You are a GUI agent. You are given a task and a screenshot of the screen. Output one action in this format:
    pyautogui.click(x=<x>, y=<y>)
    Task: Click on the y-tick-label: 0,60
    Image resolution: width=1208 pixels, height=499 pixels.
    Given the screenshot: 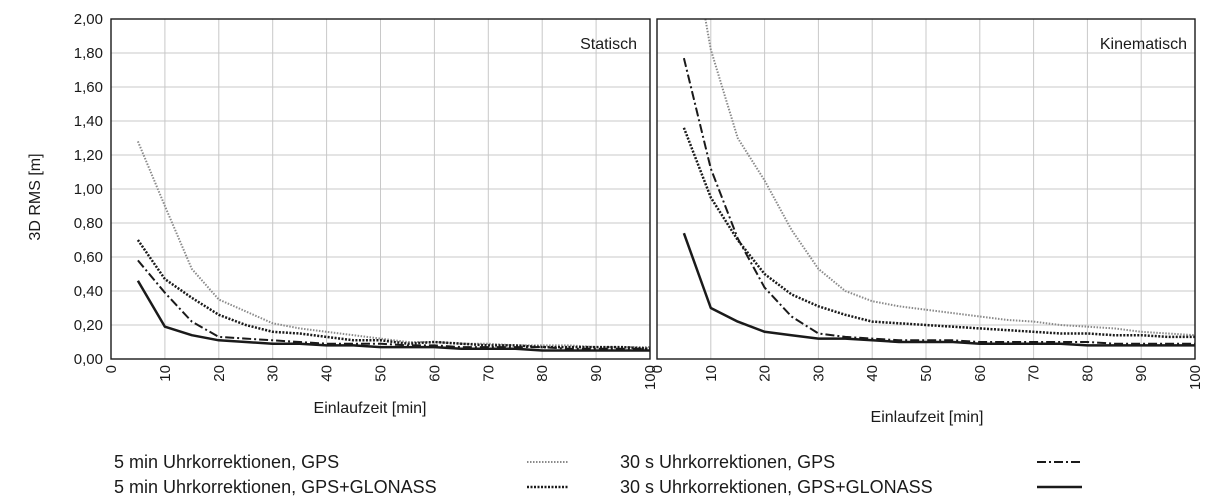 What is the action you would take?
    pyautogui.click(x=88, y=257)
    